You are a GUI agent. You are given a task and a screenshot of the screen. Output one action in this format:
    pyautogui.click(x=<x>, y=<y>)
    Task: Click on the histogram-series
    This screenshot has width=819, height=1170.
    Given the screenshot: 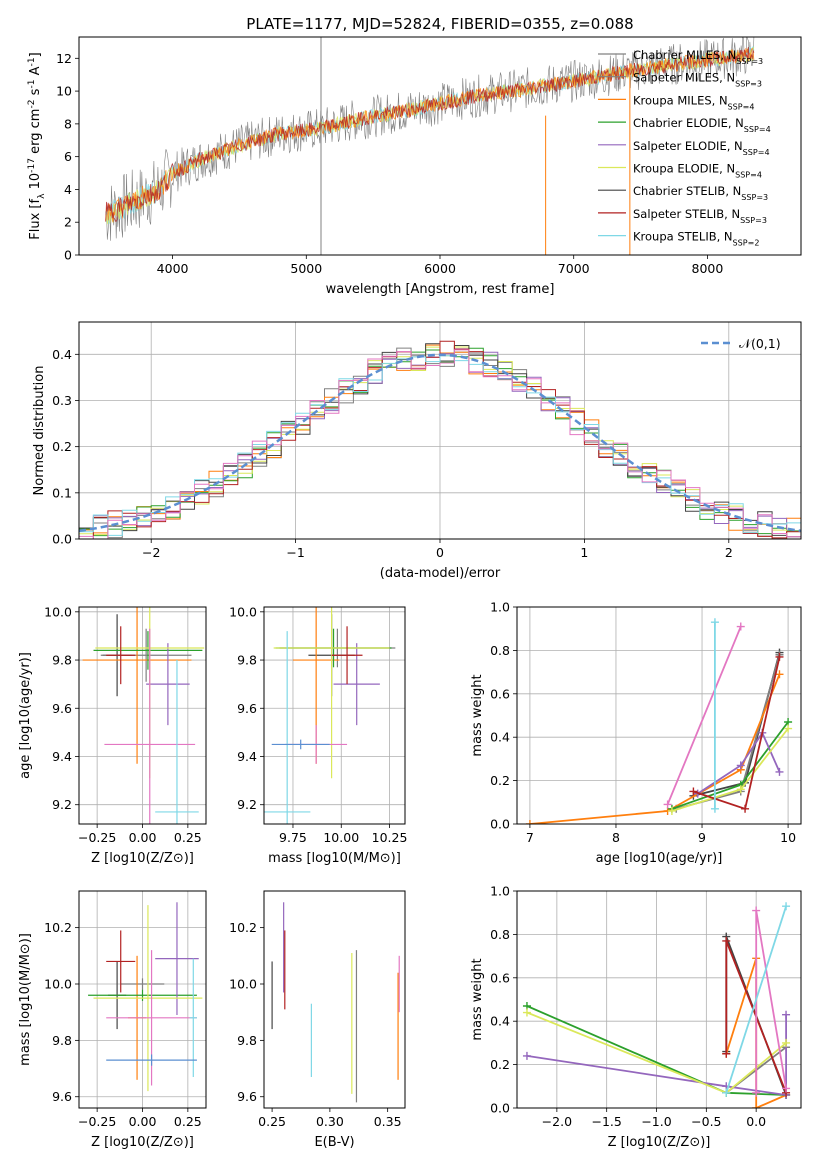 What is the action you would take?
    pyautogui.click(x=440, y=445)
    